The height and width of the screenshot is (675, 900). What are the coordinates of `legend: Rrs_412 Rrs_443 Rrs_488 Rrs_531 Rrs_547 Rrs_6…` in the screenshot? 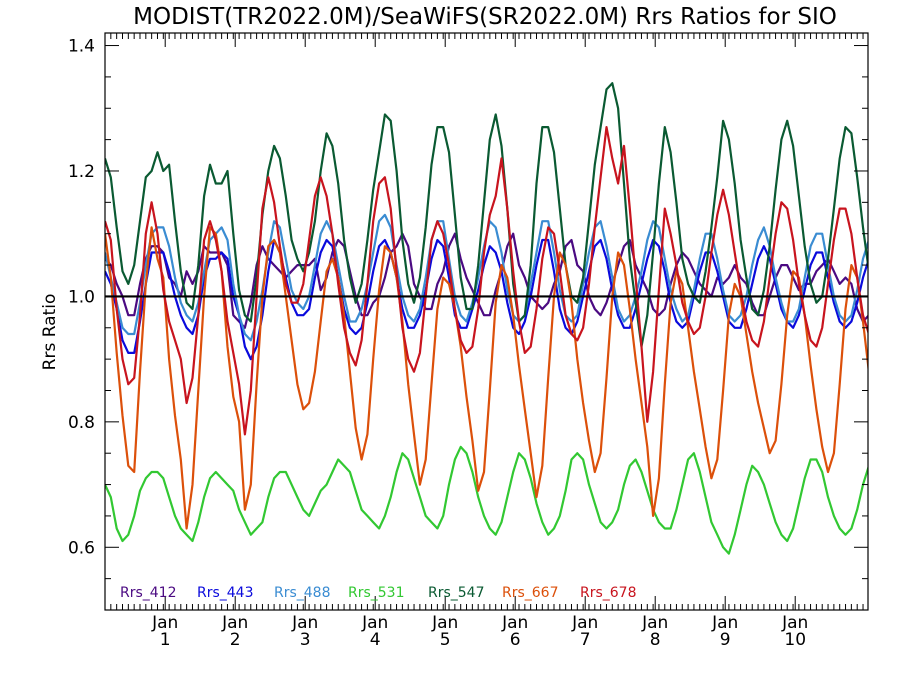 It's located at (378, 593).